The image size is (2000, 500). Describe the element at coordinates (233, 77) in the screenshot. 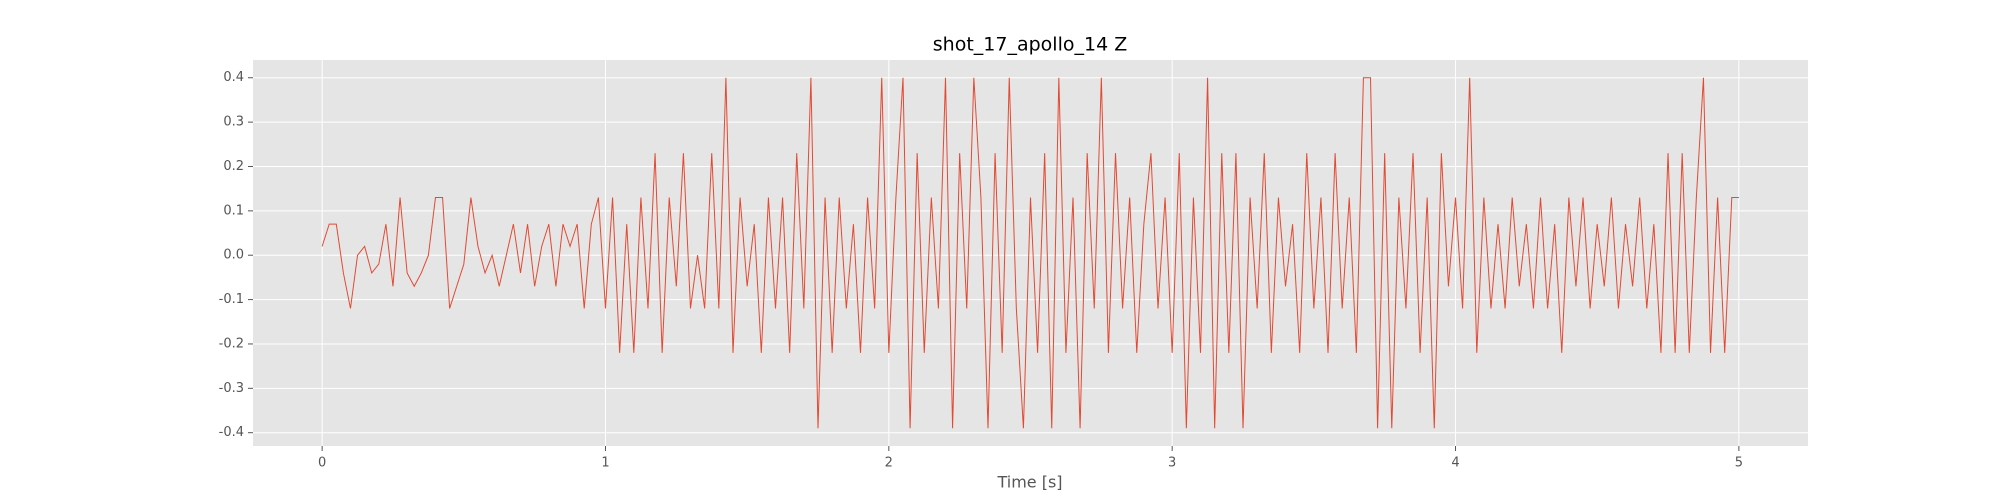

I see `y-tick-label: 0.4` at that location.